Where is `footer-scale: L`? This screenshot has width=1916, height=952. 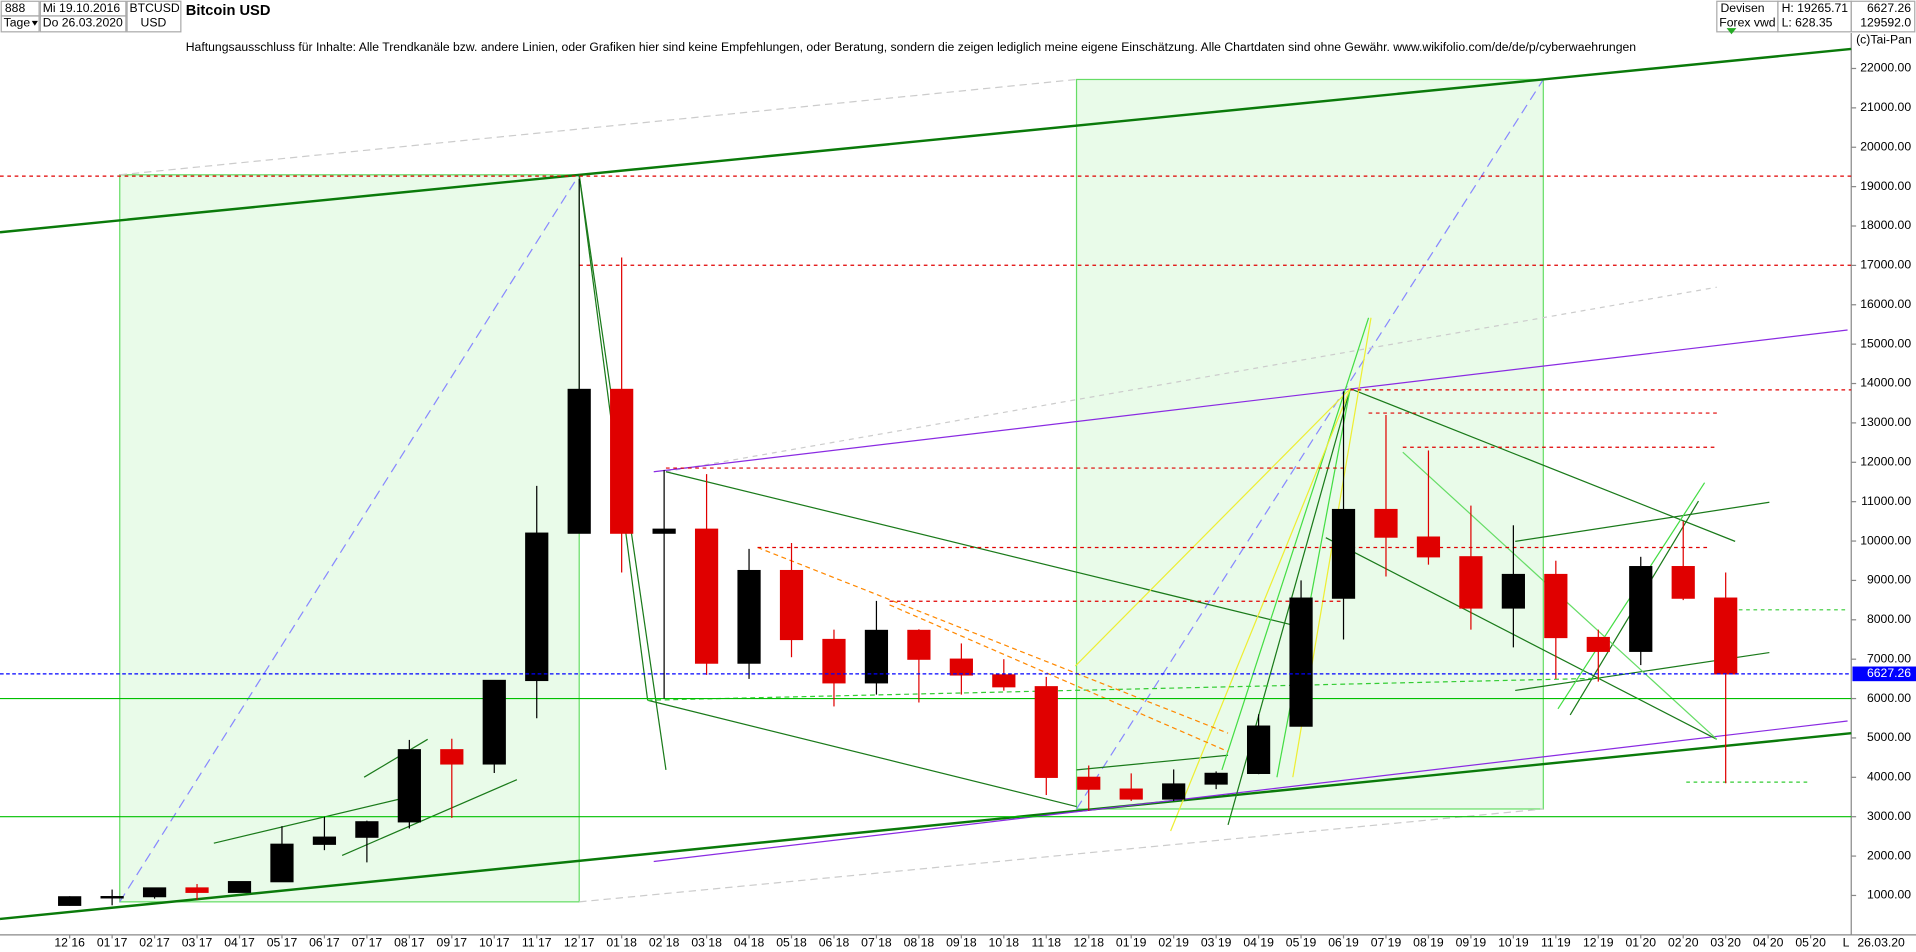
footer-scale: L is located at coordinates (1846, 943).